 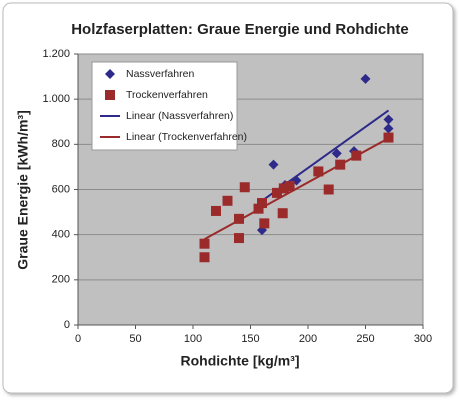 I want to click on y-tick-label: 1.000, so click(x=56, y=99).